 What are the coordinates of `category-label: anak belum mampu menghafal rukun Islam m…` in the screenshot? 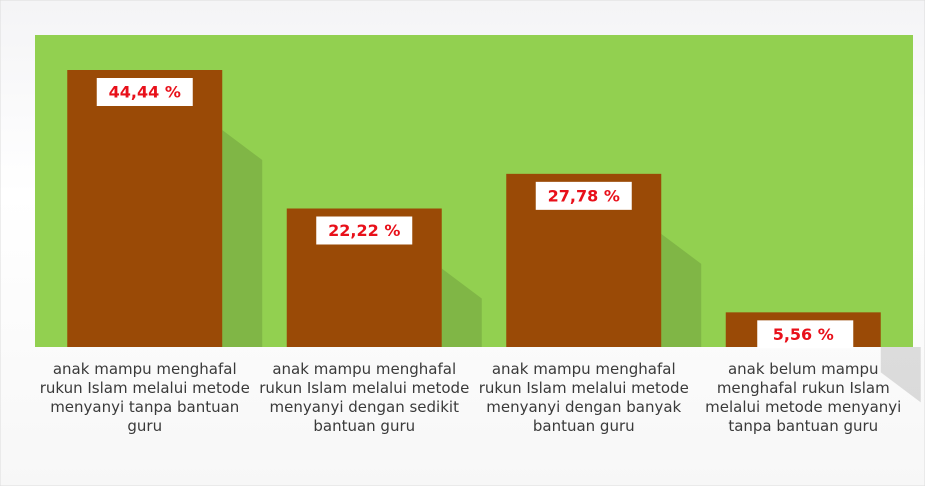 It's located at (803, 397).